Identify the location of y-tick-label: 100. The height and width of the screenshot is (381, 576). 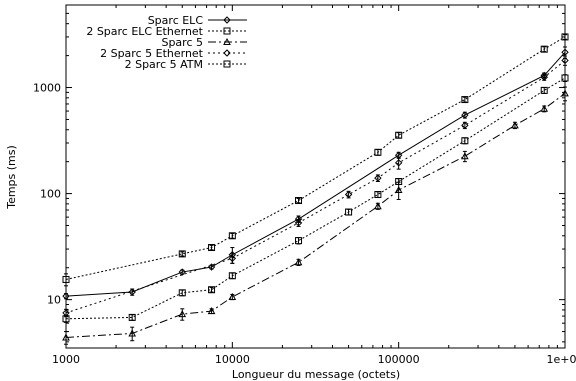
(50, 194).